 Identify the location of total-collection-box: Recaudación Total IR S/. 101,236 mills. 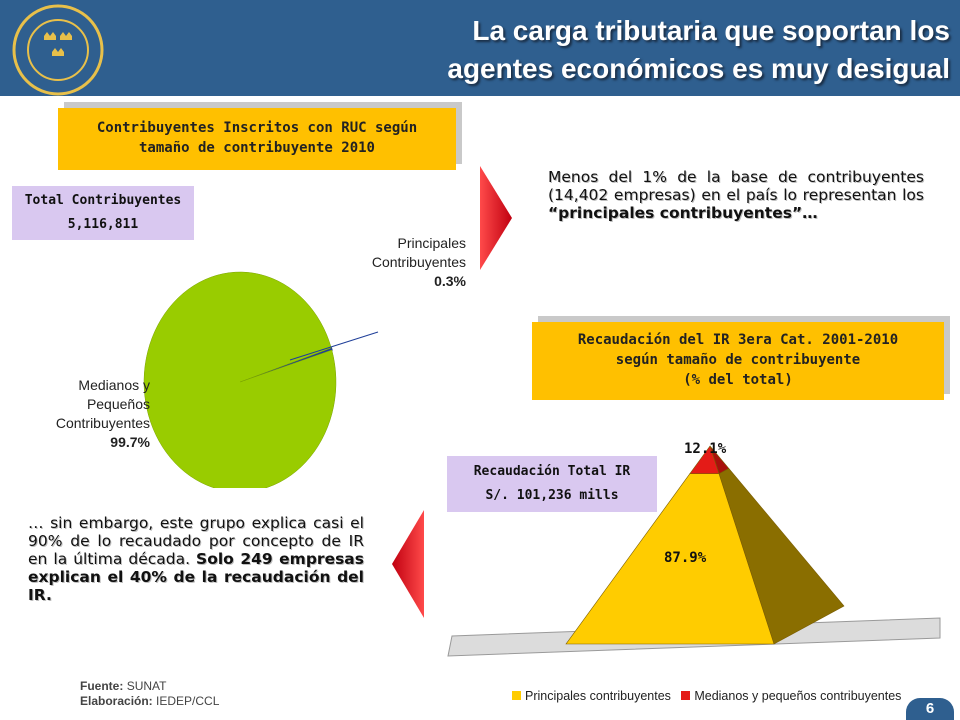
(552, 484).